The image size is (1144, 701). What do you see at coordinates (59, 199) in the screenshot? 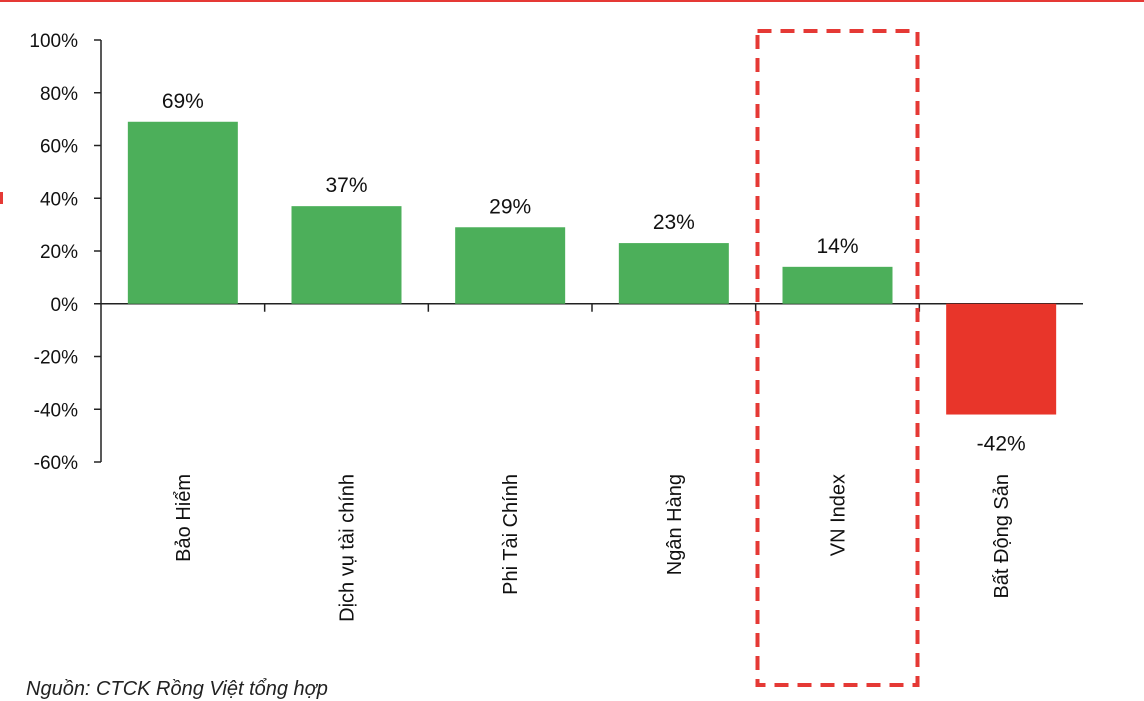
I see `y-tick-label: 40%` at bounding box center [59, 199].